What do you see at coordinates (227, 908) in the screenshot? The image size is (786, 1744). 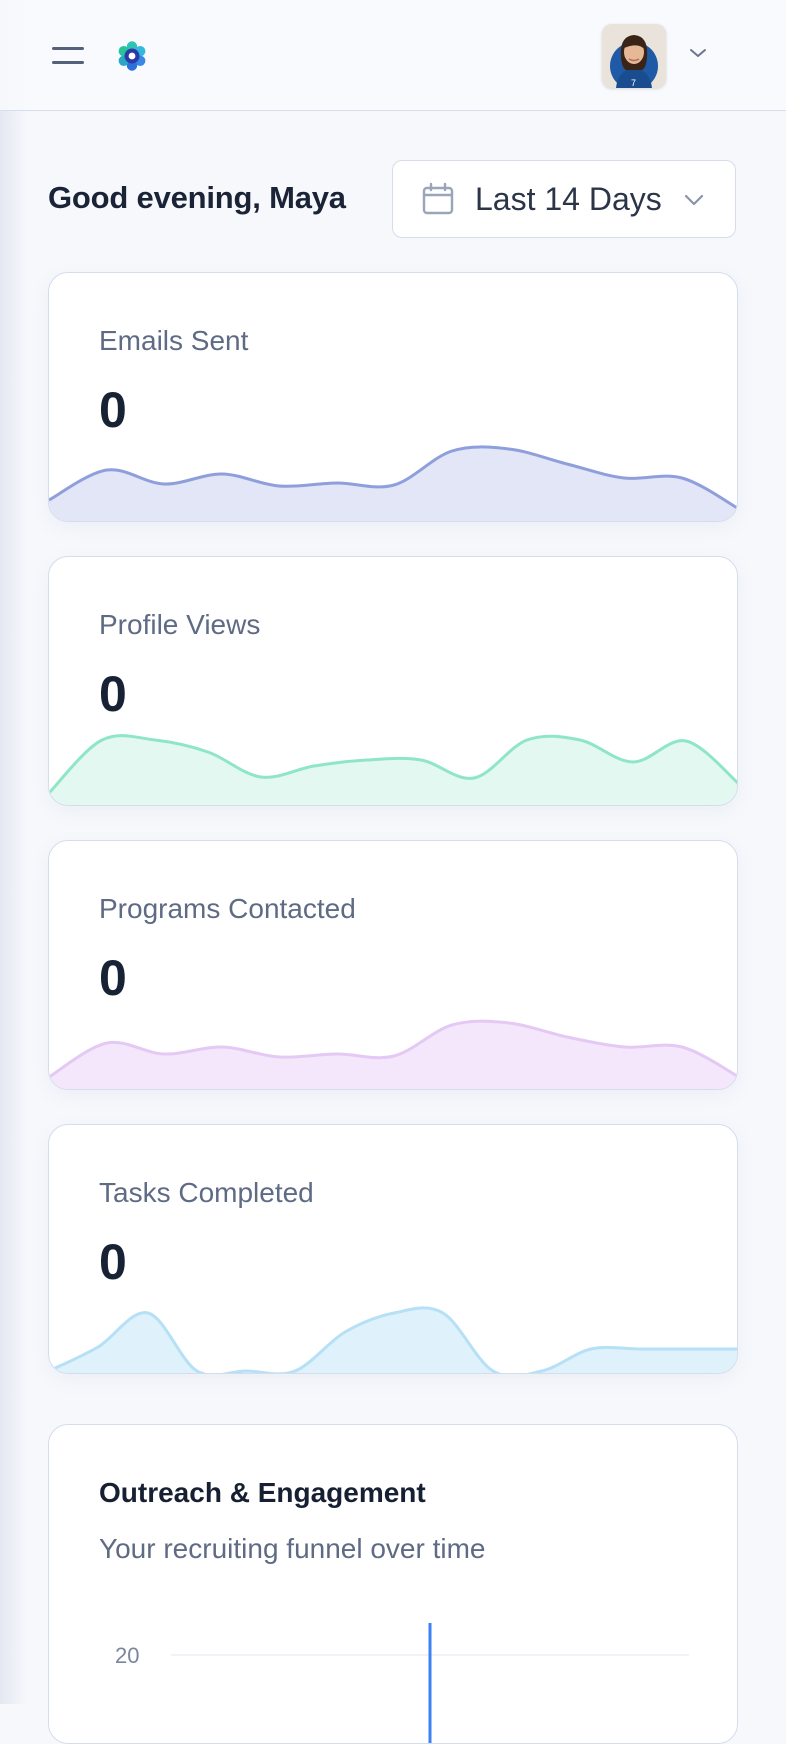 I see `stat-label: Programs Contacted` at bounding box center [227, 908].